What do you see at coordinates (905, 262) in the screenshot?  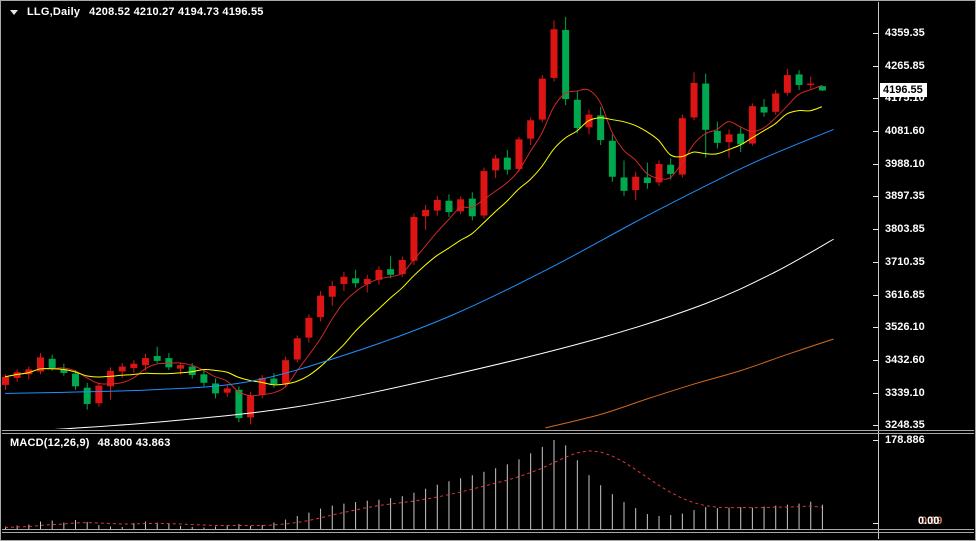 I see `price-axis-label: 3710.35` at bounding box center [905, 262].